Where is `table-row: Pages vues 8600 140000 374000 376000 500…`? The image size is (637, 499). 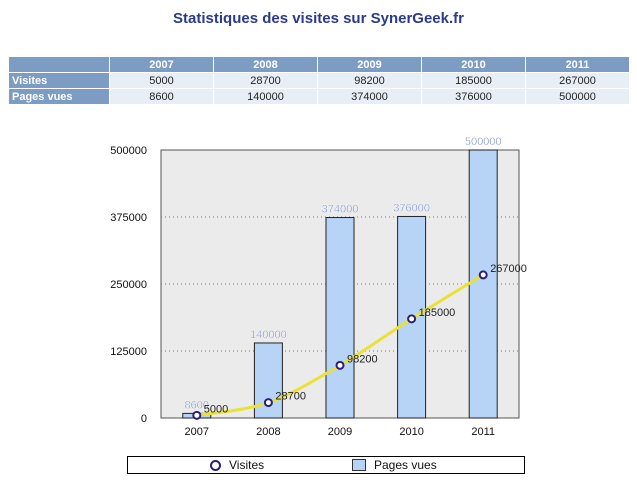 table-row: Pages vues 8600 140000 374000 376000 500… is located at coordinates (319, 96).